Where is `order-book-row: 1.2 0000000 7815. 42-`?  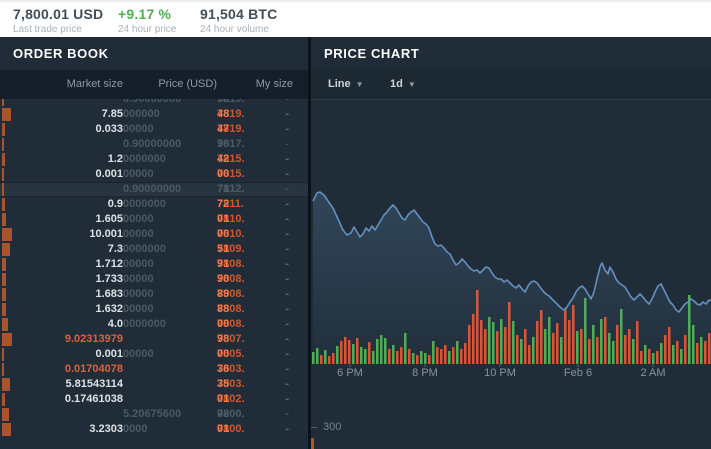 order-book-row: 1.2 0000000 7815. 42- is located at coordinates (154, 159).